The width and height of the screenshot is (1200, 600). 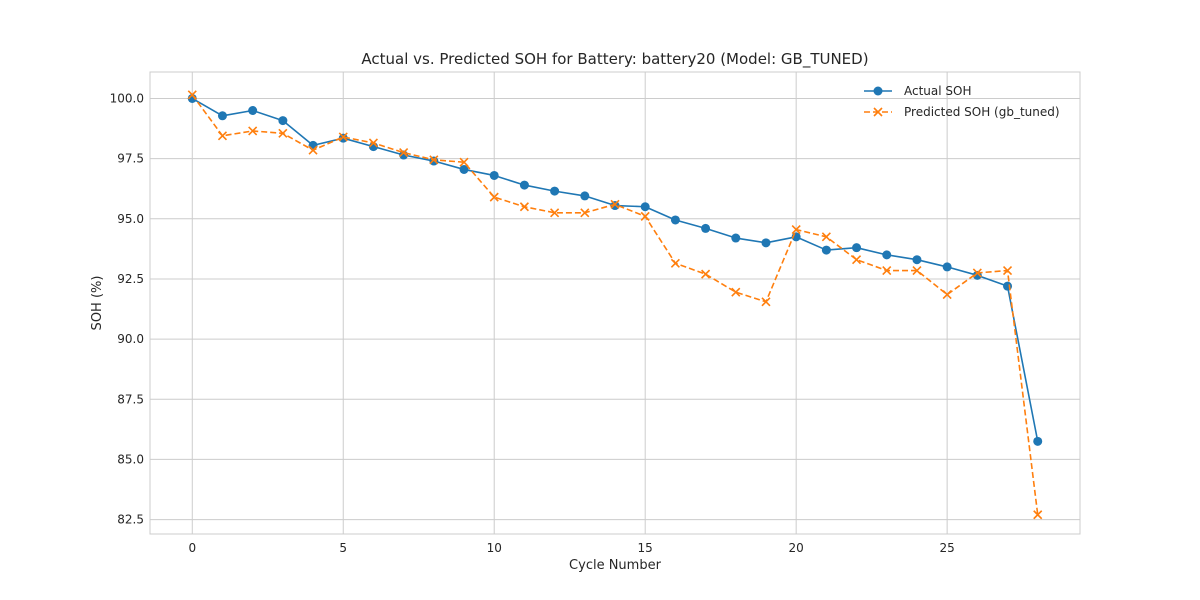 What do you see at coordinates (130, 219) in the screenshot?
I see `y-tick-label: 95.0` at bounding box center [130, 219].